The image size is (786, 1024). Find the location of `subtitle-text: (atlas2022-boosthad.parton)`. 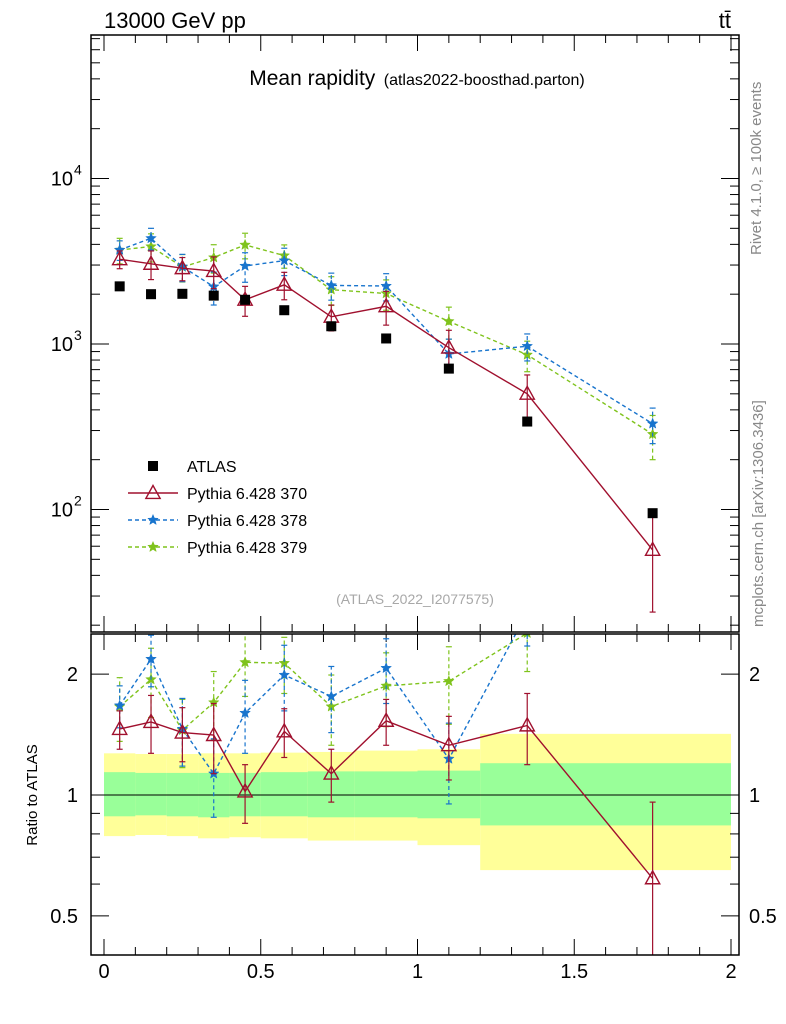

subtitle-text: (atlas2022-boosthad.parton) is located at coordinates (484, 80).